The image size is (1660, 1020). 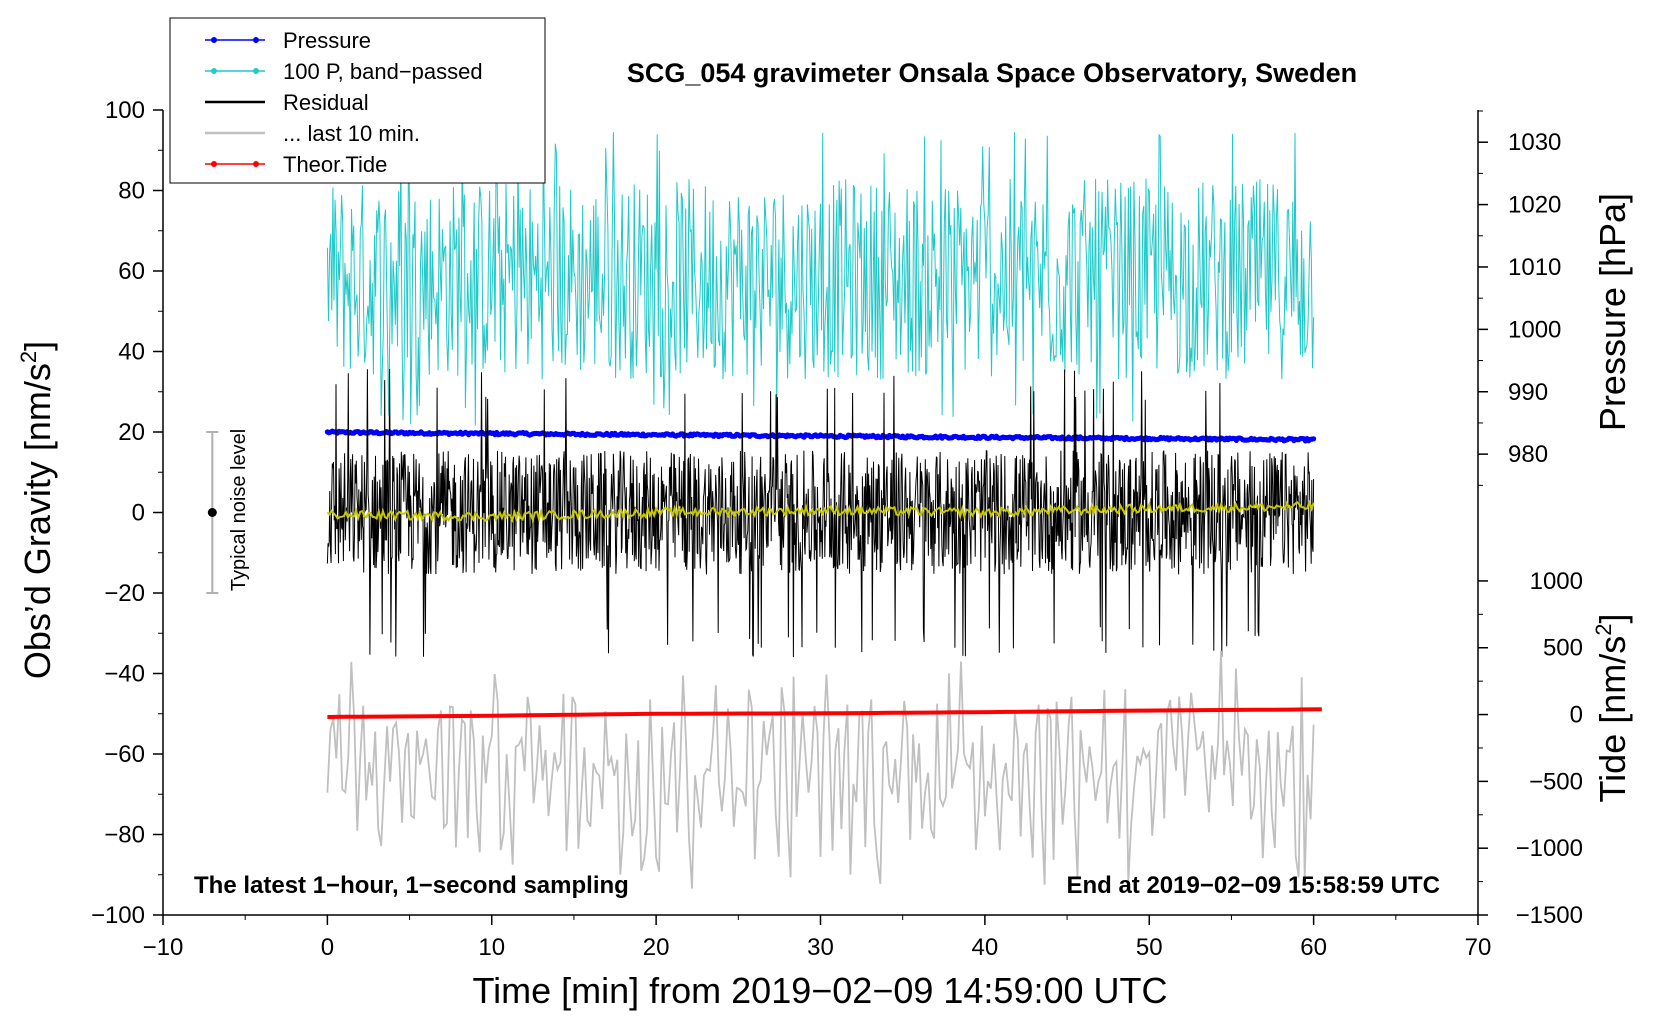 I want to click on y-tick-label: 100, so click(x=125, y=110).